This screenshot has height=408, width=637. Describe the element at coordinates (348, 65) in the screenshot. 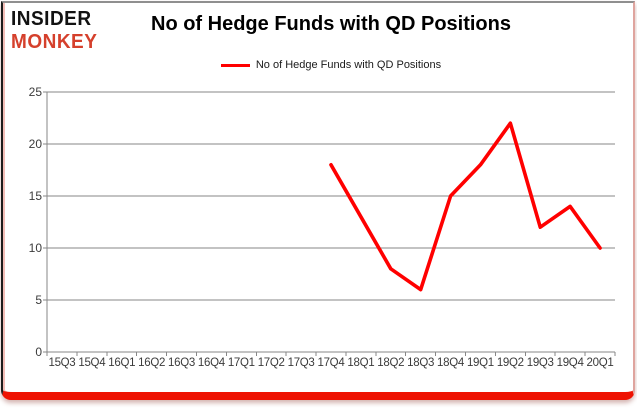

I see `legend-label: No of Hedge Funds with QD Positions` at that location.